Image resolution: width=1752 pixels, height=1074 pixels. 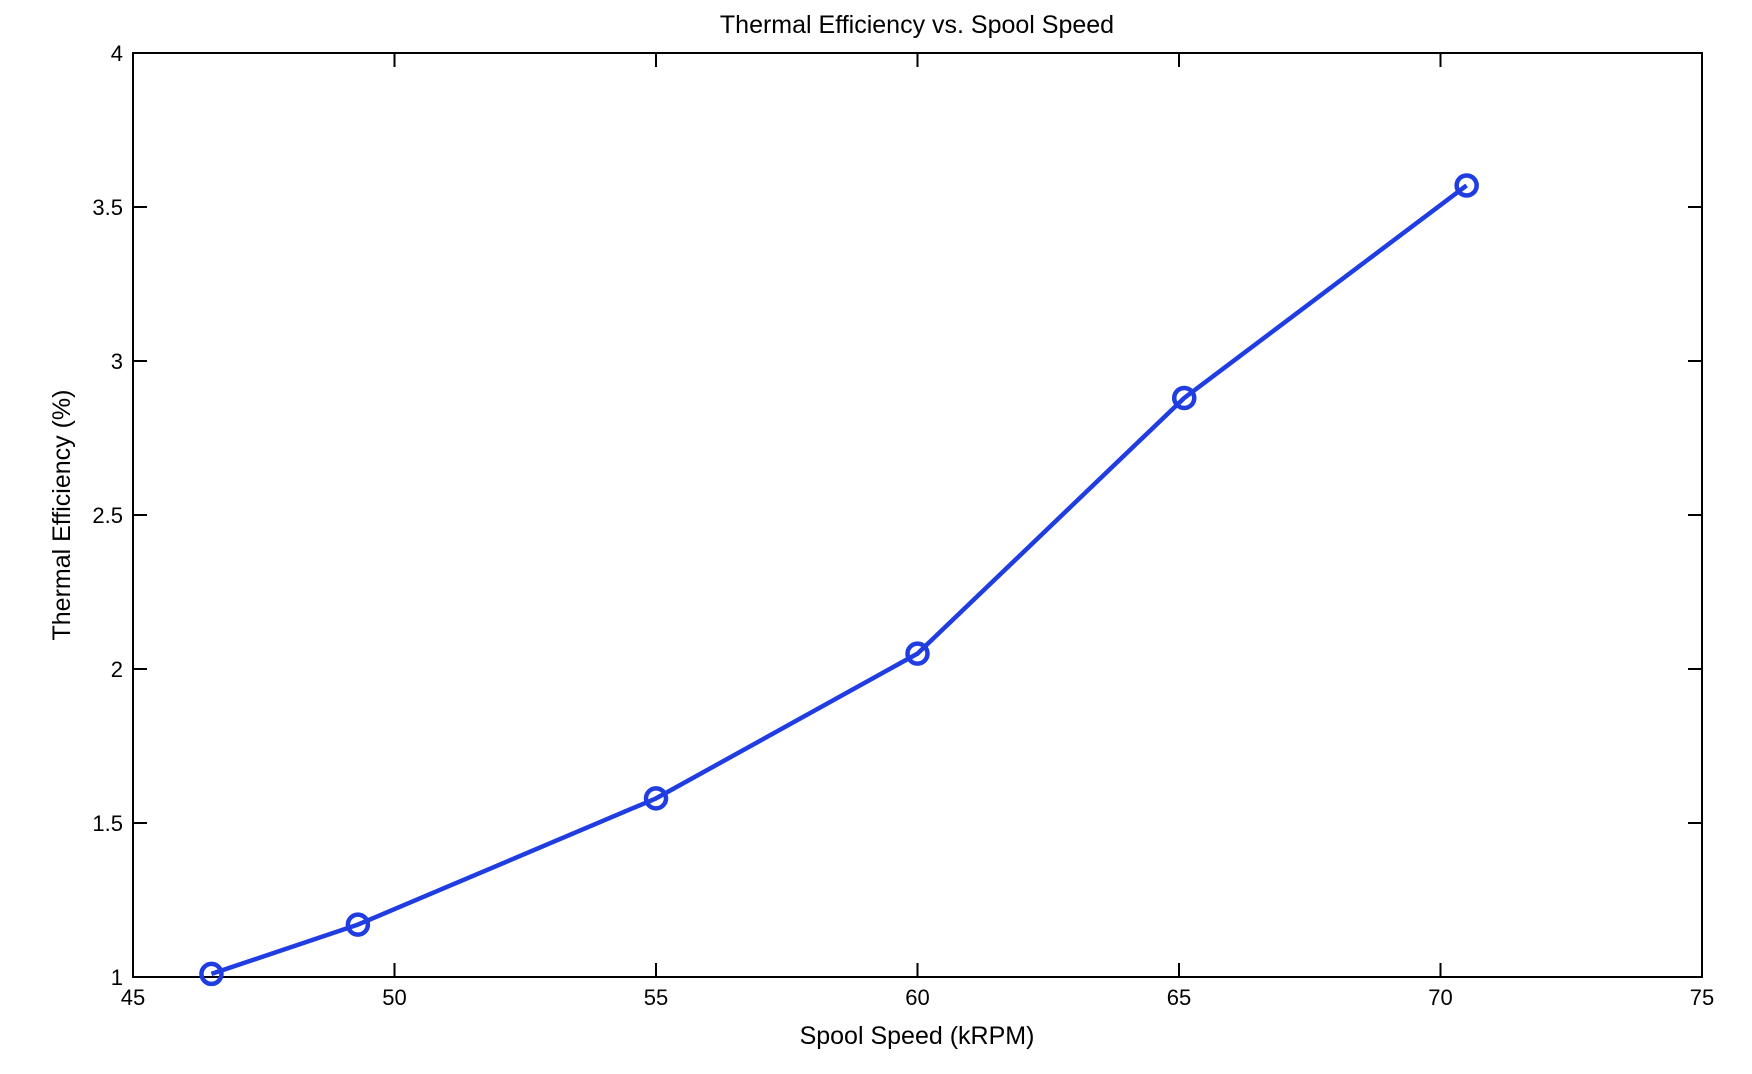 I want to click on y-tick-label: 4, so click(x=117, y=53).